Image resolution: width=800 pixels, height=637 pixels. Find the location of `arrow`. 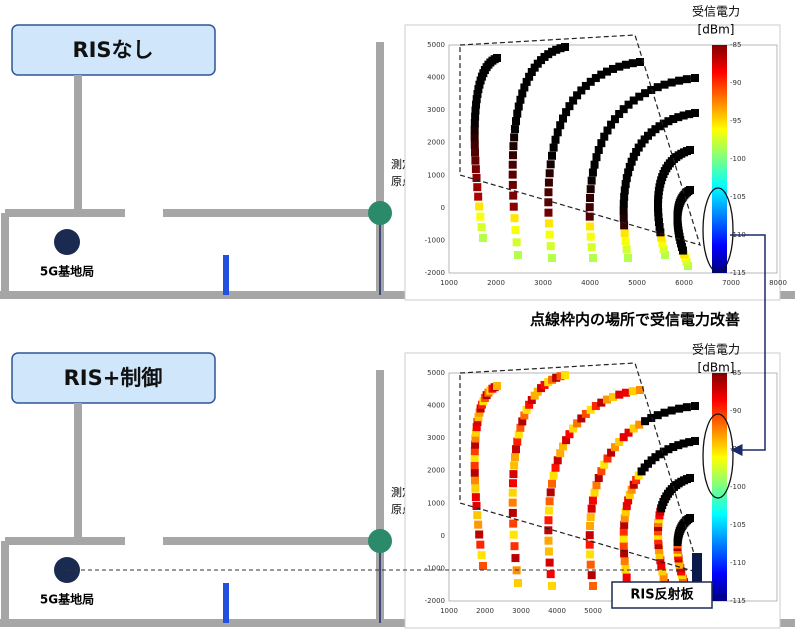

arrow is located at coordinates (748, 345).